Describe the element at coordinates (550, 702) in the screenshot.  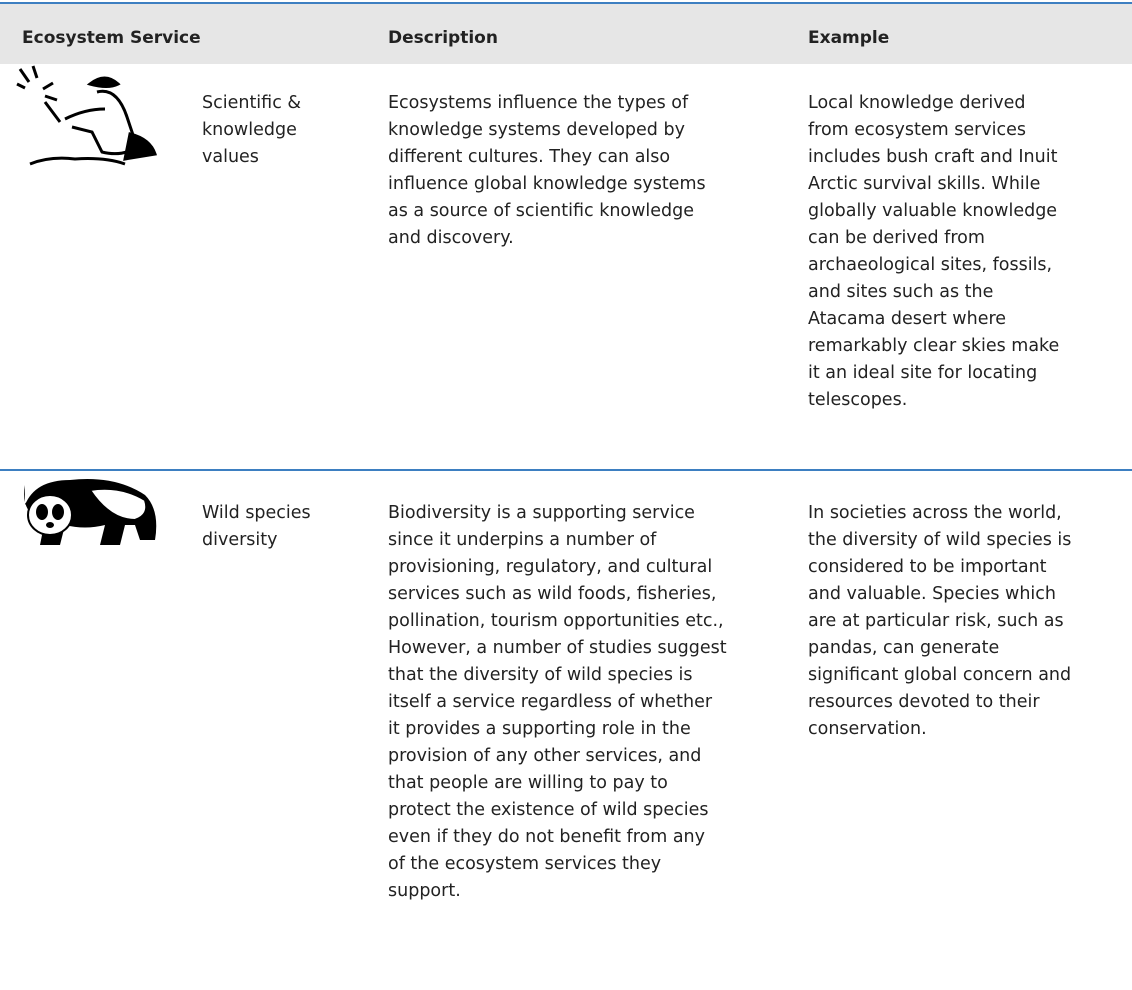
I see `text-line: itself a service regardless of whether` at that location.